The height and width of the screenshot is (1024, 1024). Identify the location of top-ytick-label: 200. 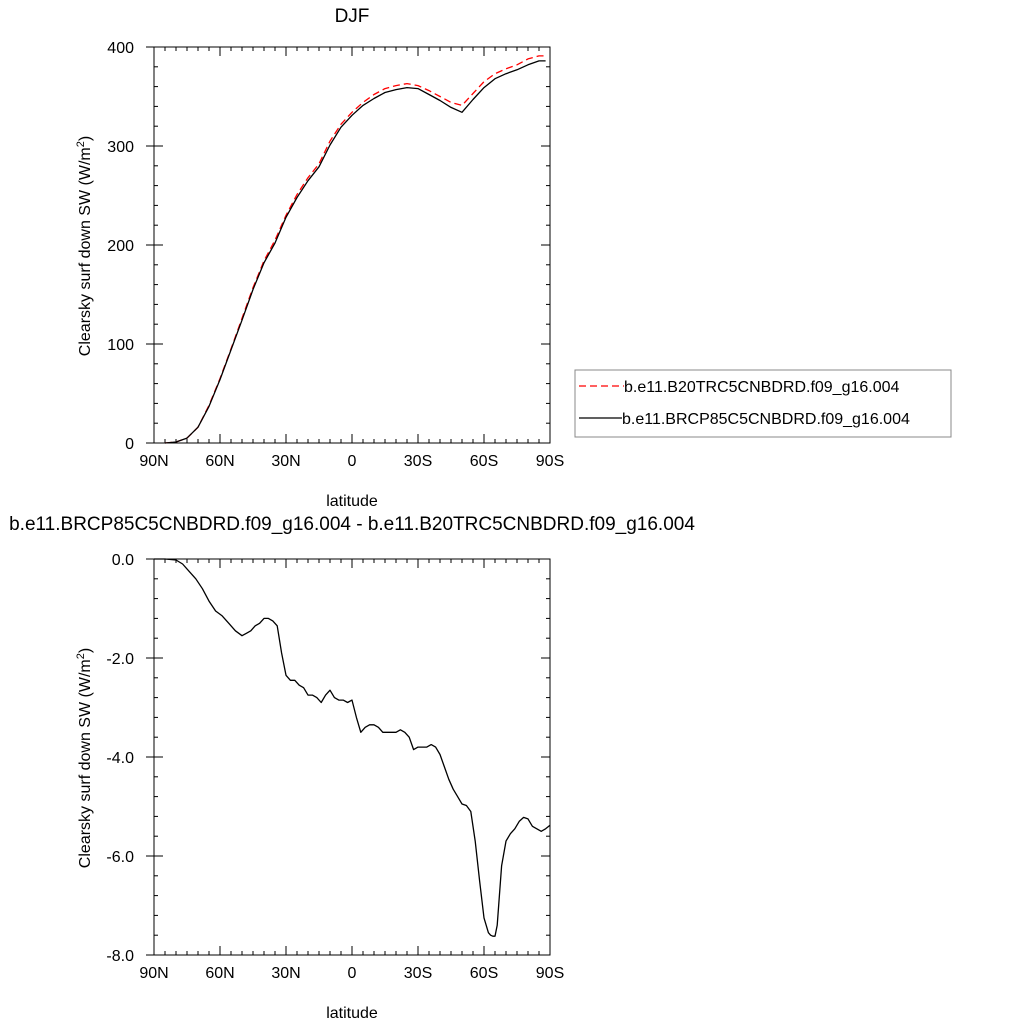
(120, 246).